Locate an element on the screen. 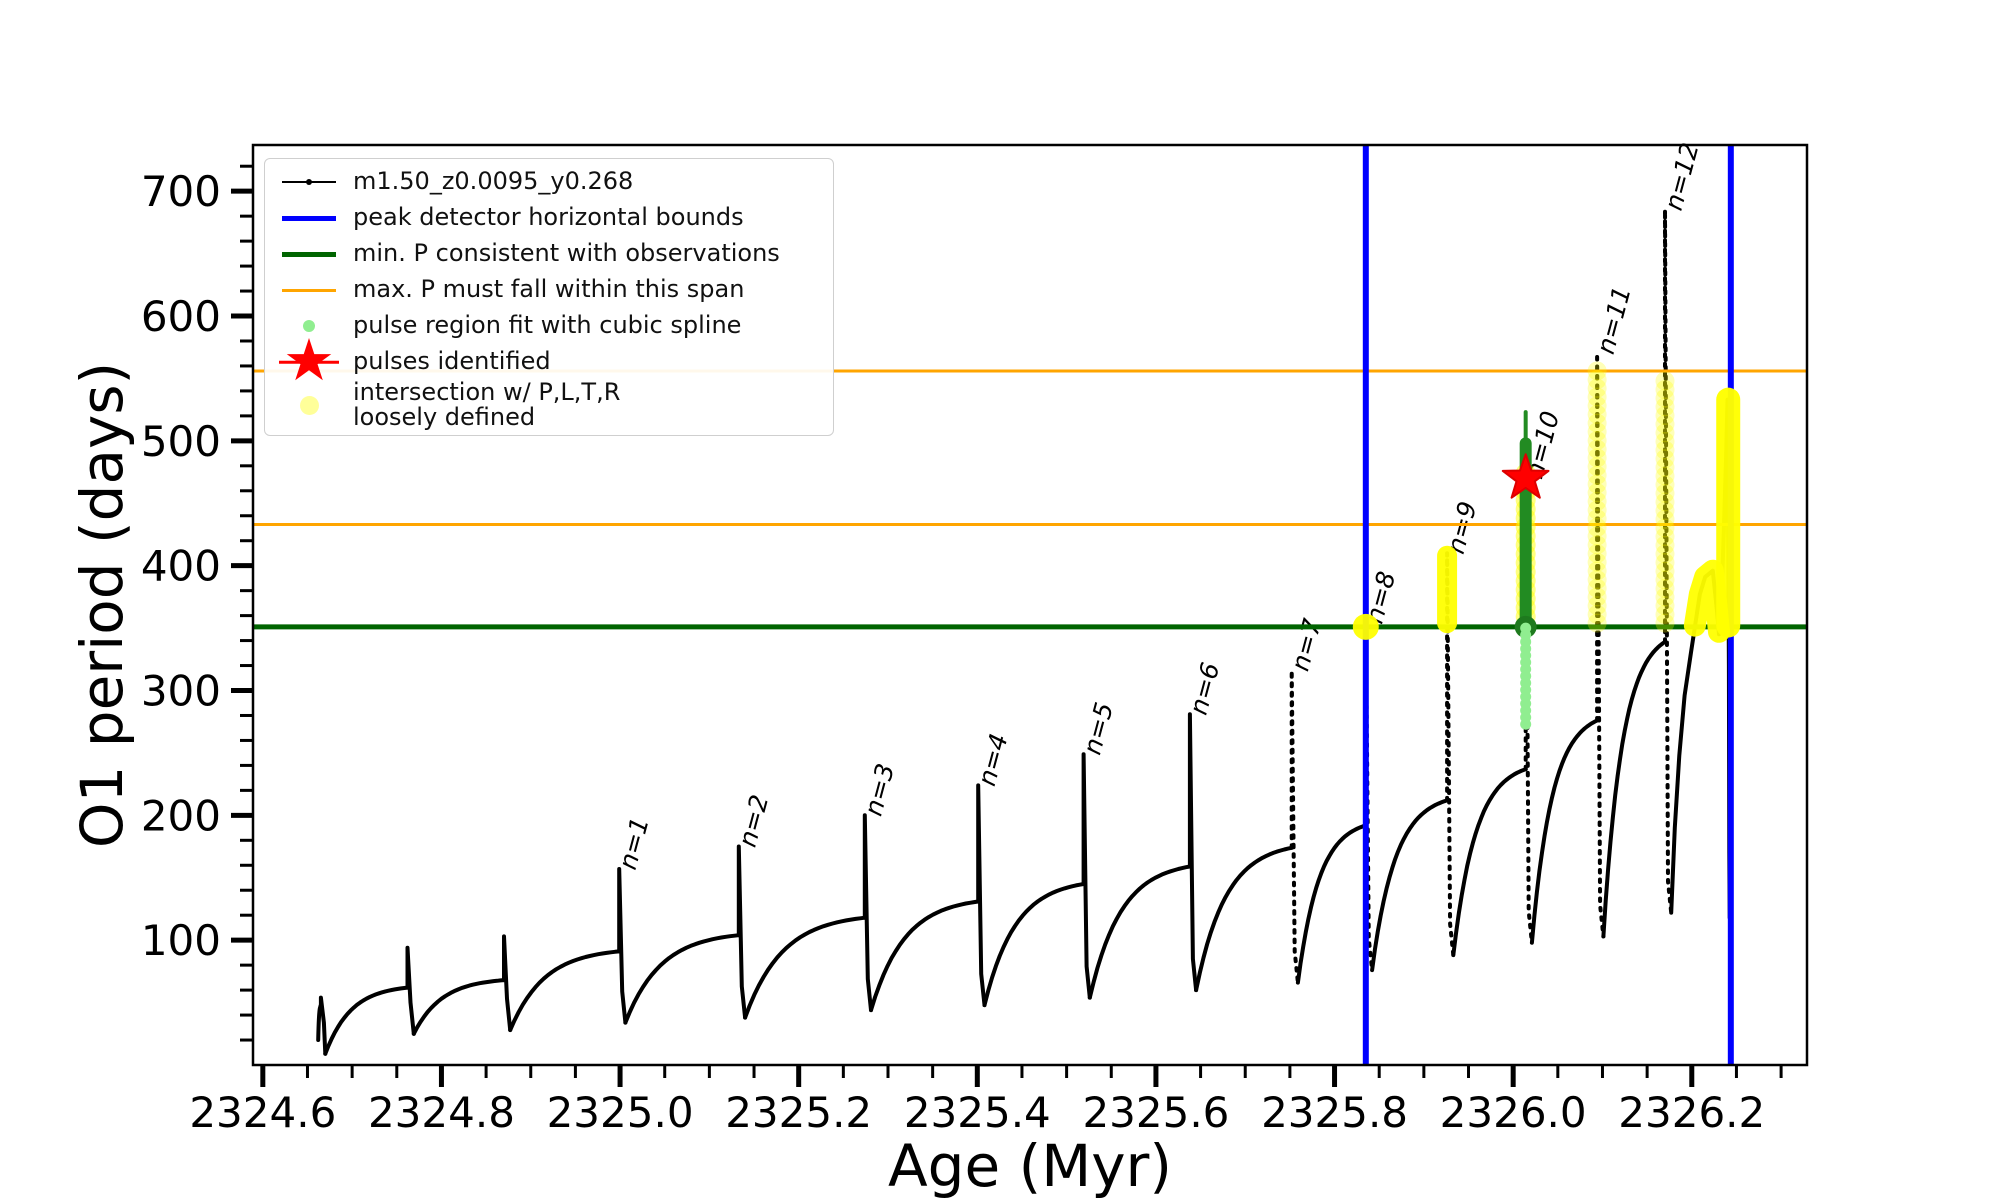  lightgreen-dot-marker-icon is located at coordinates (309, 326).